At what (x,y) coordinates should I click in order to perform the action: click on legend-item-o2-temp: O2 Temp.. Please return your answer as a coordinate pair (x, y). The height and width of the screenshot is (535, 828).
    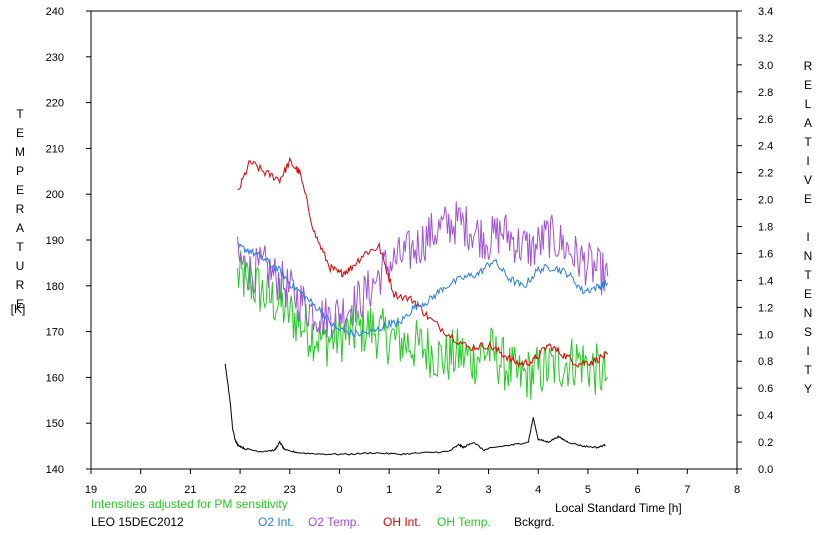
    Looking at the image, I should click on (334, 522).